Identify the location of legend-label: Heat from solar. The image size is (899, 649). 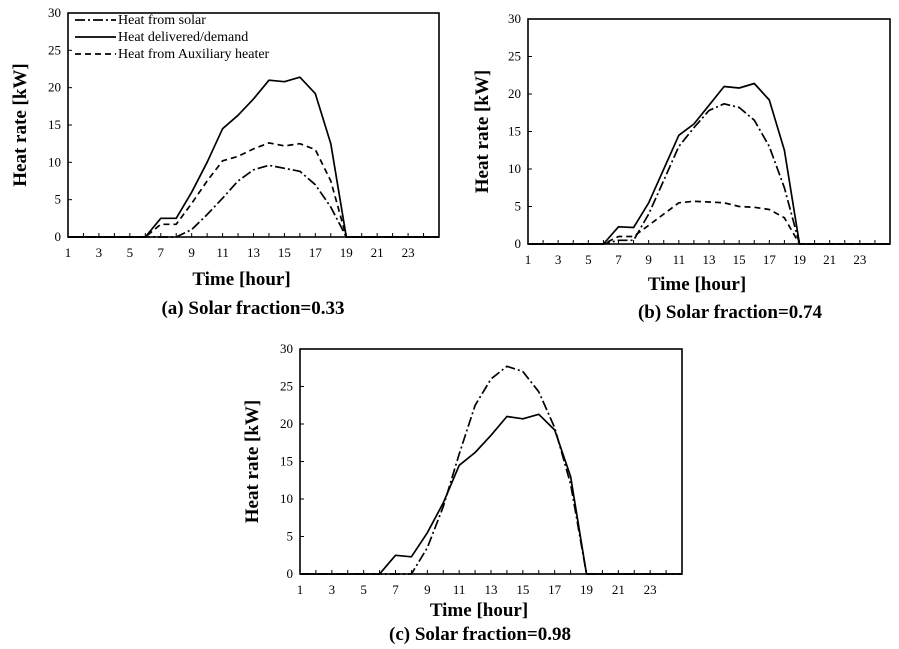
(162, 20).